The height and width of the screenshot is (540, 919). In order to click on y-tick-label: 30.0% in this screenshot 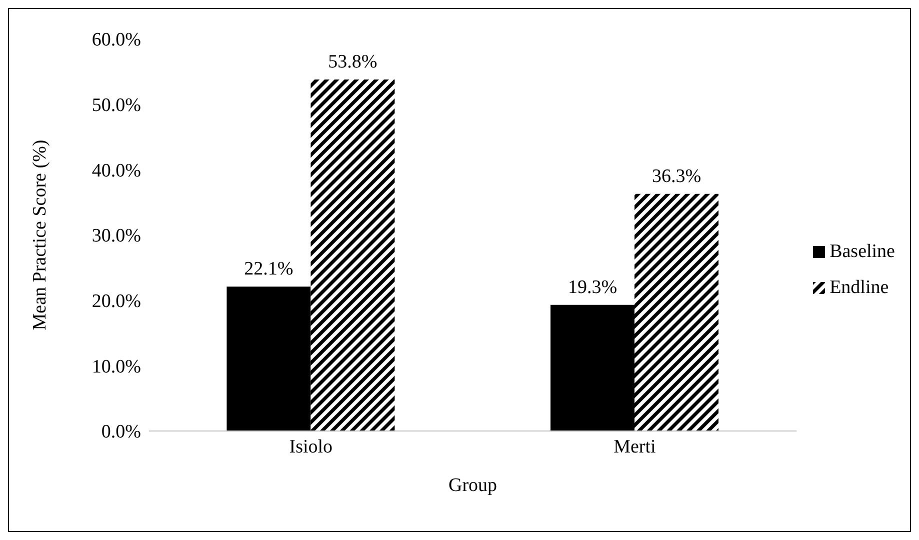, I will do `click(117, 236)`.